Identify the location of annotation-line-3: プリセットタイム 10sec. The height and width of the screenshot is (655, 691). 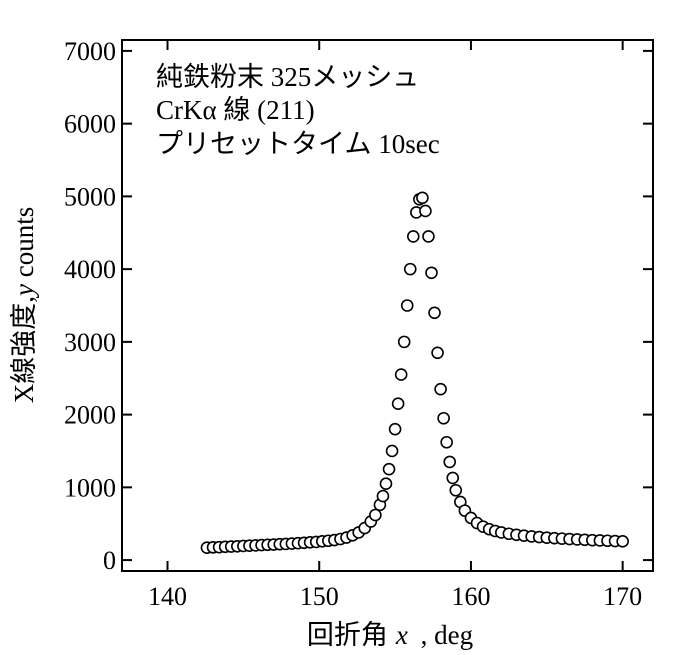
(298, 144).